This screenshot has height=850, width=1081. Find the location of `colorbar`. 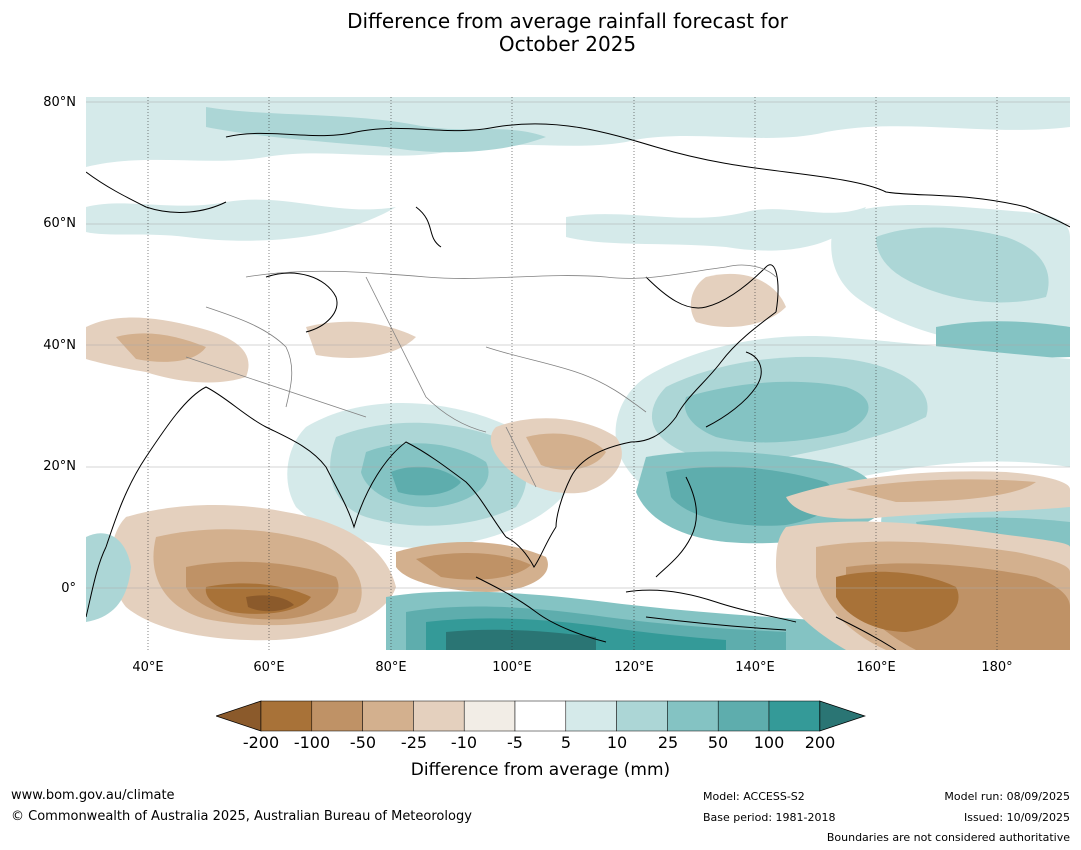

colorbar is located at coordinates (541, 716).